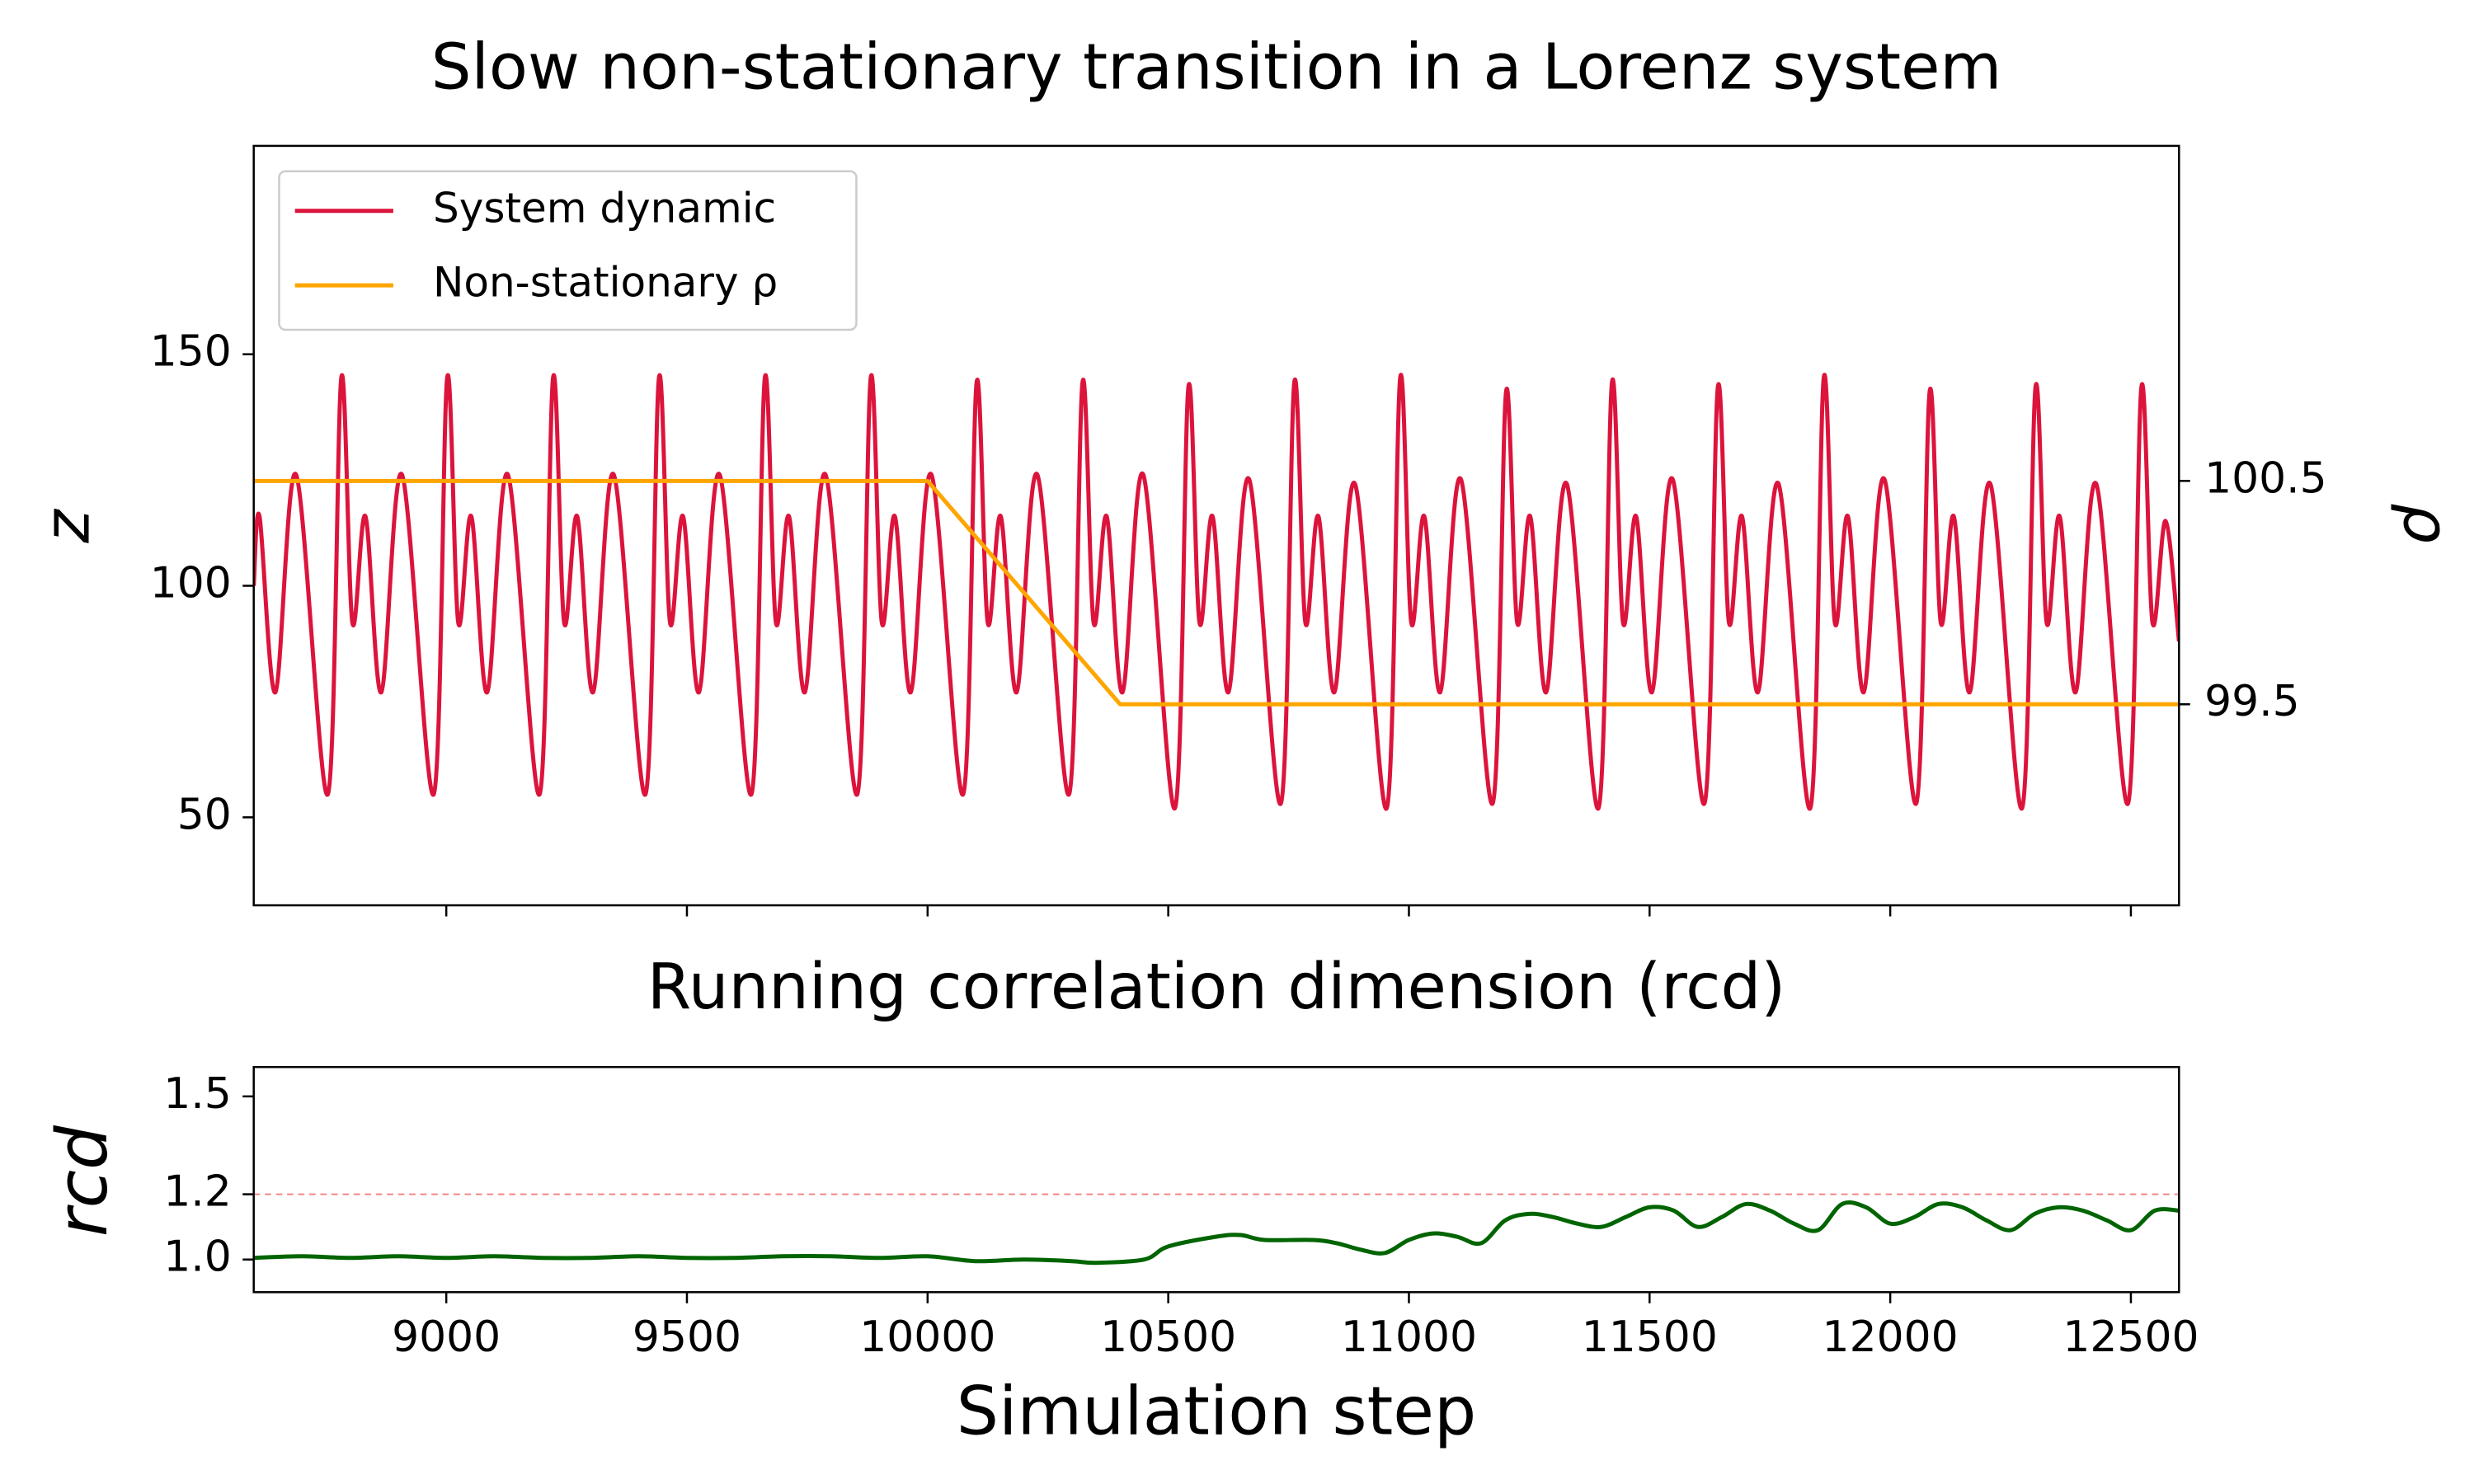 The width and height of the screenshot is (2474, 1484). I want to click on x-tick-label: 12000, so click(1891, 1337).